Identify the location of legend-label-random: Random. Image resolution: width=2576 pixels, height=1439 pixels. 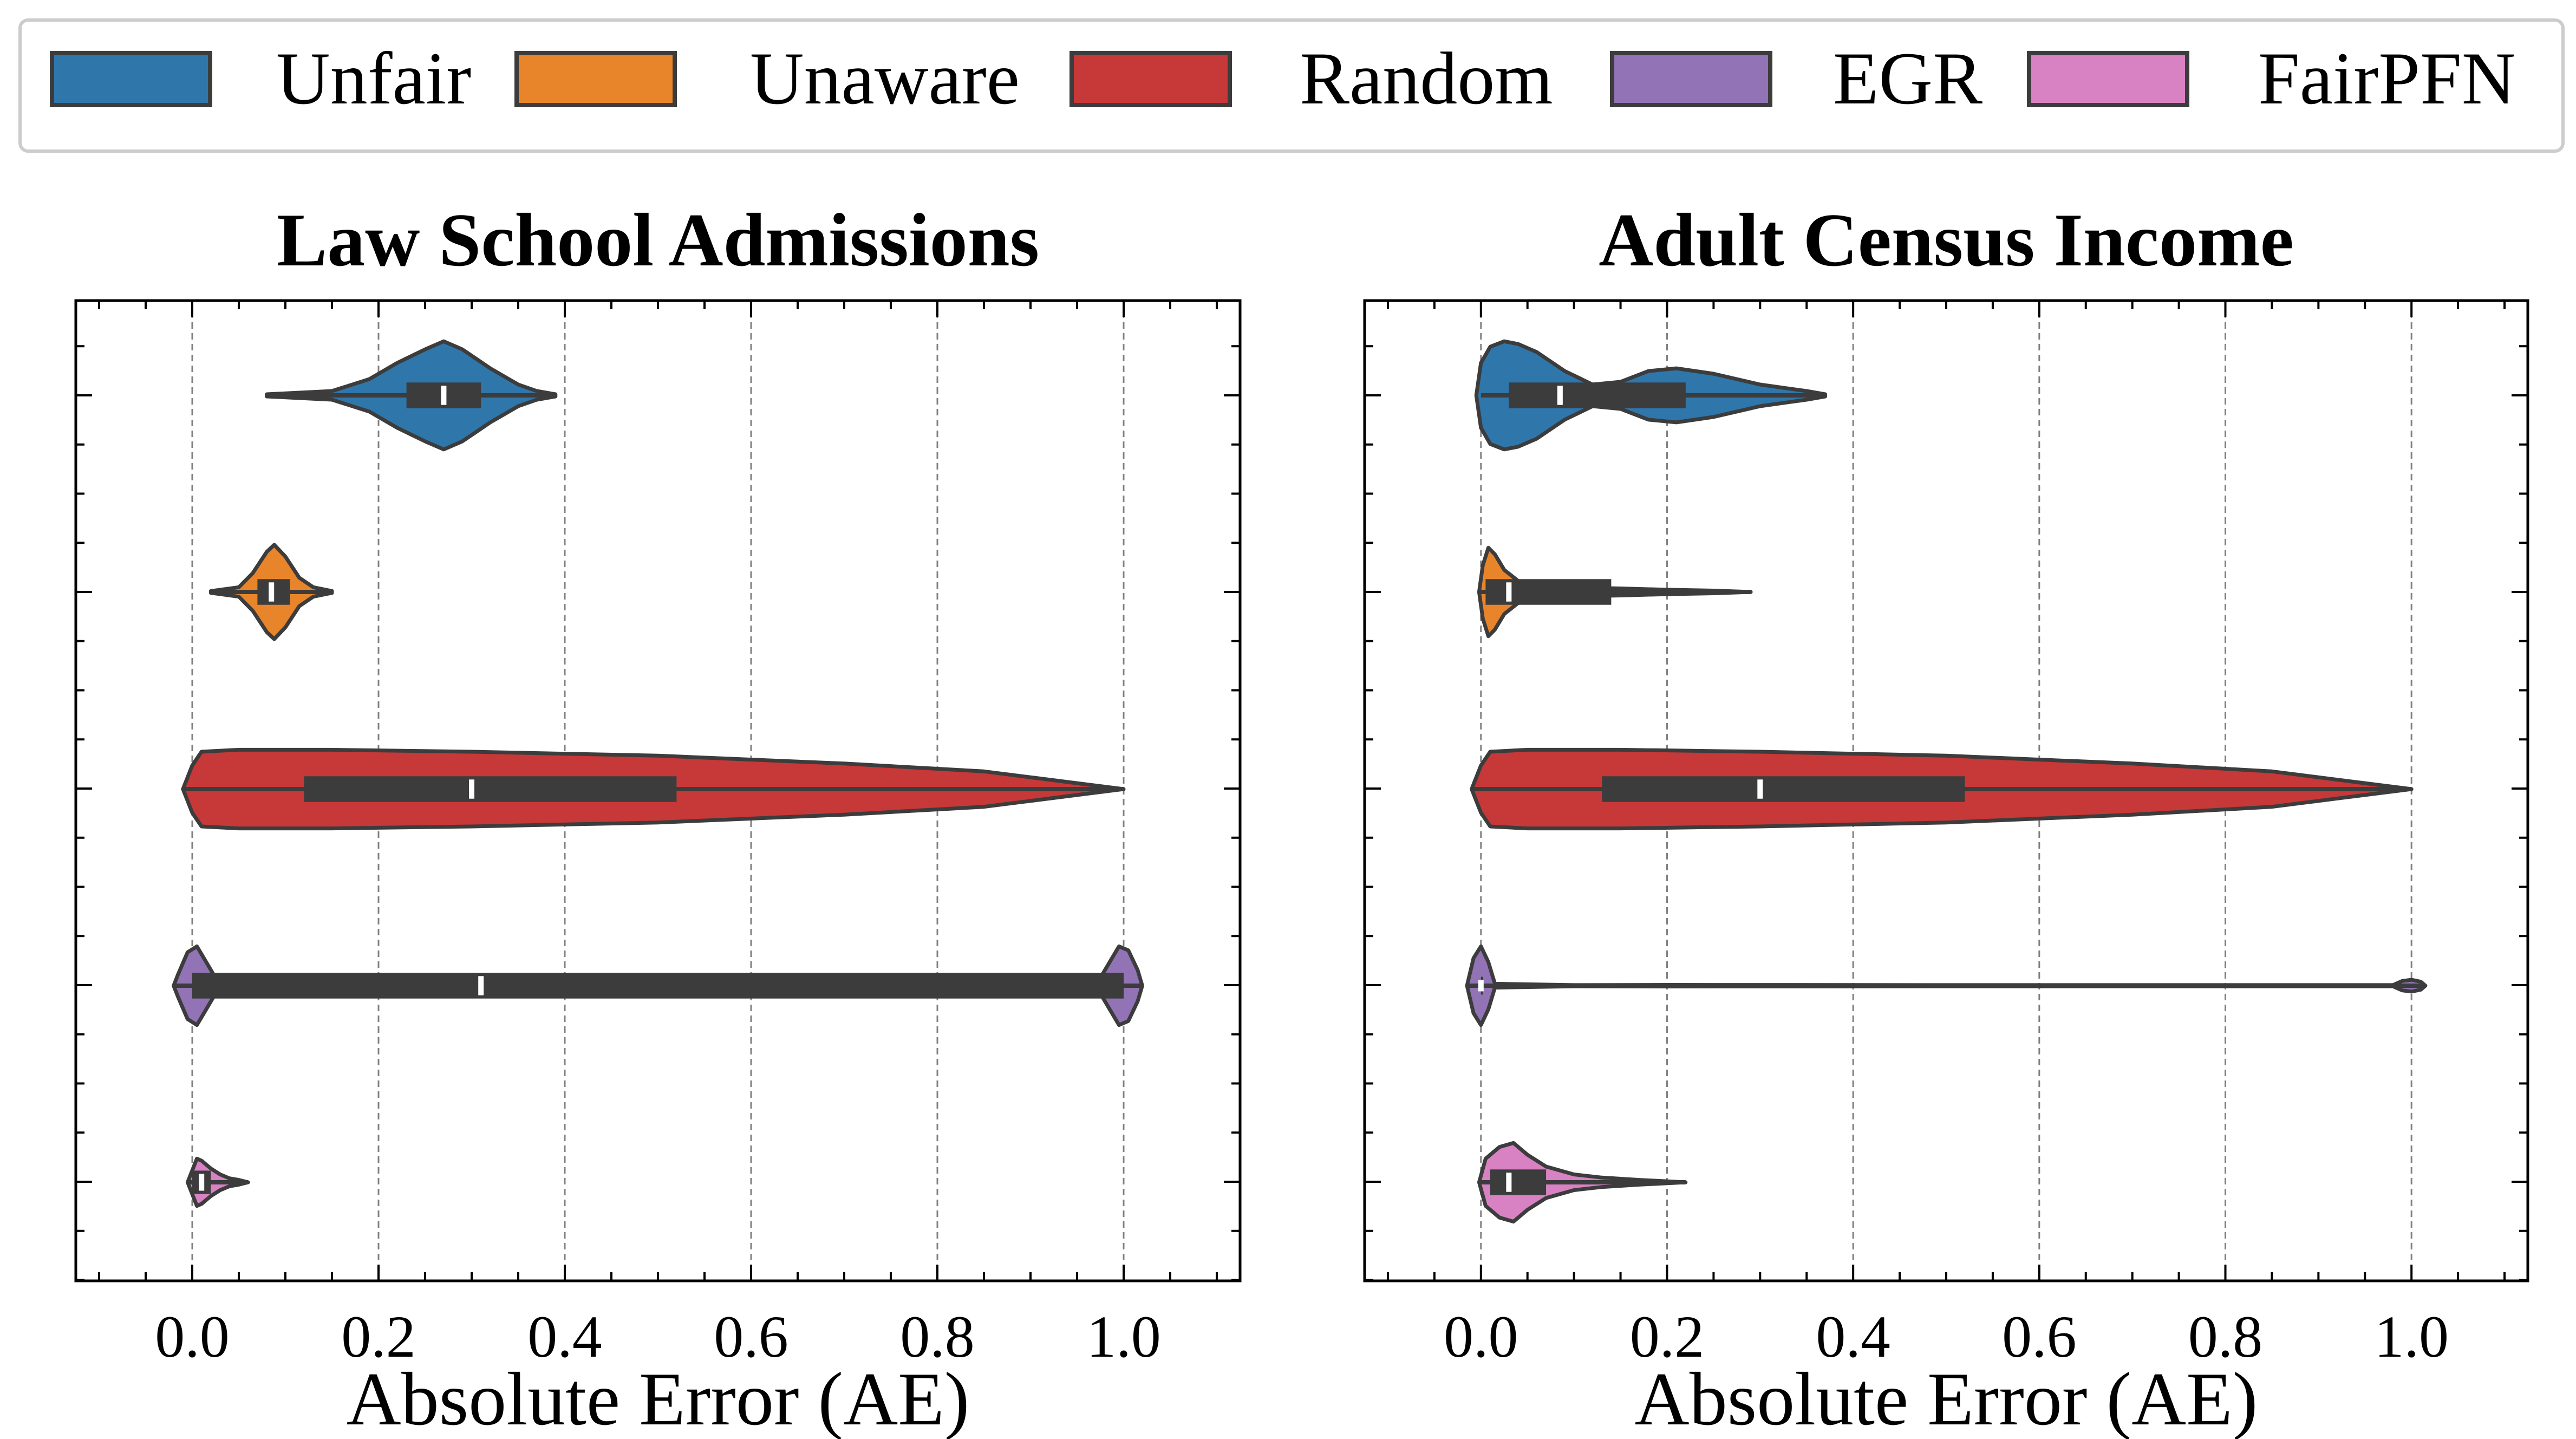
(1426, 79).